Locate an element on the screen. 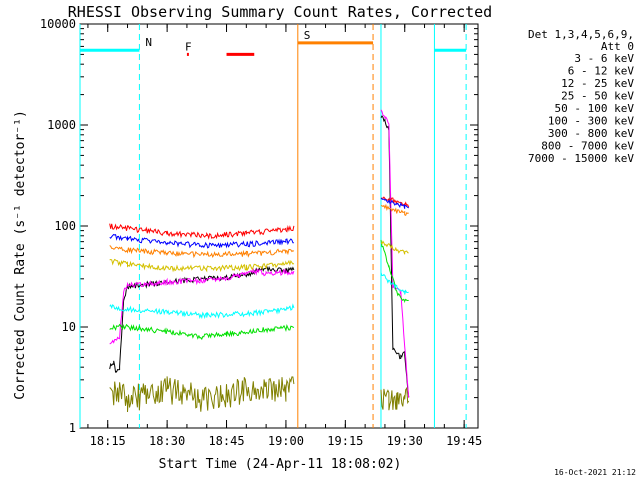  y-tick-label: 10000 is located at coordinates (58, 24).